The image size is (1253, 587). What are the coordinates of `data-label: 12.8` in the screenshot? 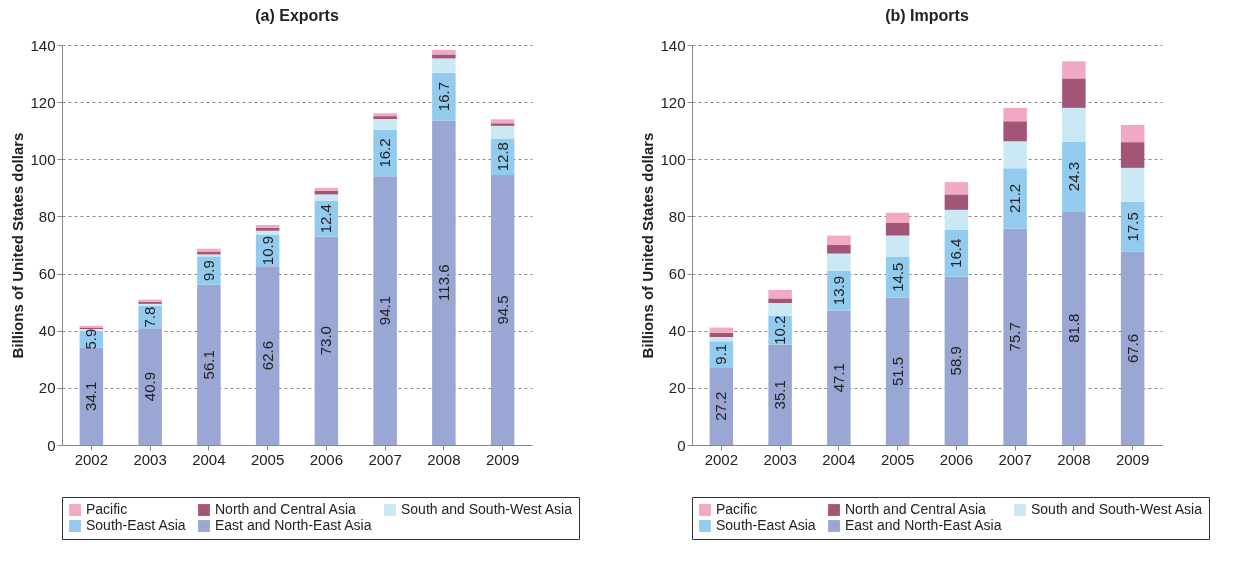 It's located at (502, 157).